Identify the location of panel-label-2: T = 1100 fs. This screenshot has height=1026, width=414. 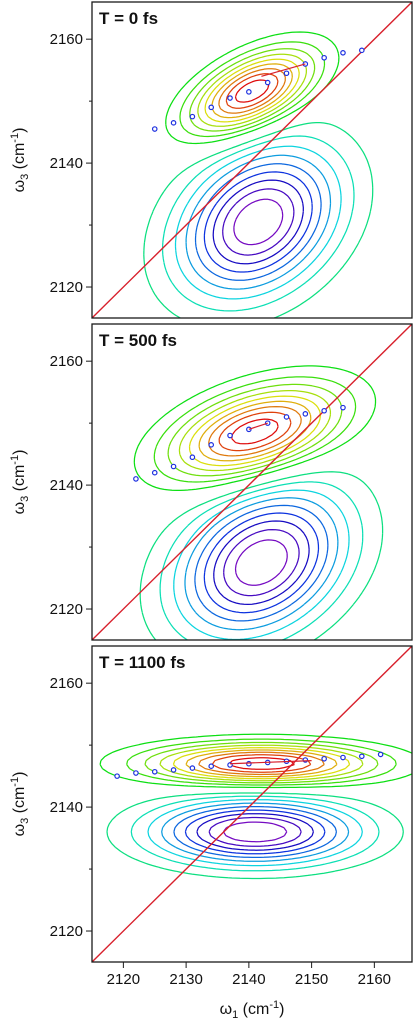
(142, 662).